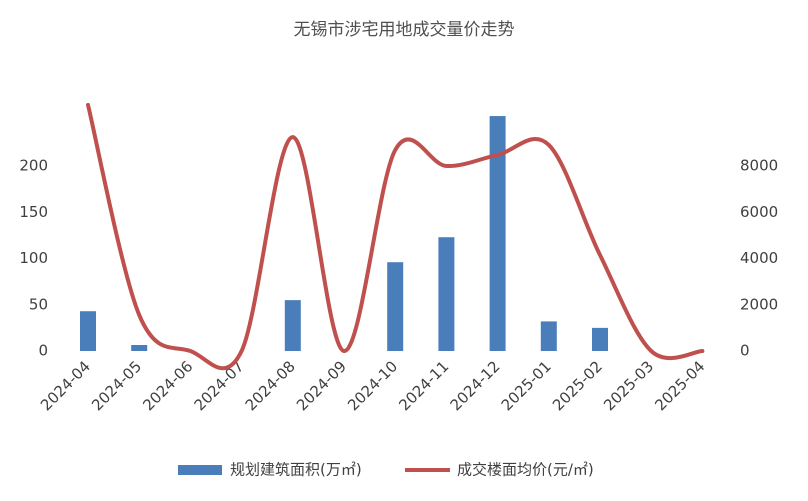  Describe the element at coordinates (404, 30) in the screenshot. I see `chart-title: 无锡市涉宅用地成交量价走势` at that location.